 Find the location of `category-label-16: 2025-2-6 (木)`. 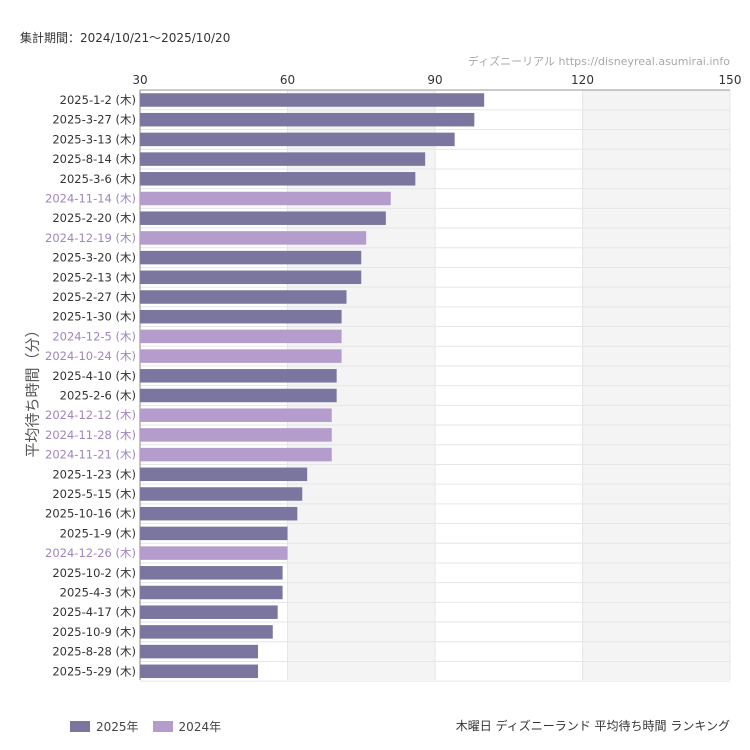

category-label-16: 2025-2-6 (木) is located at coordinates (98, 396).